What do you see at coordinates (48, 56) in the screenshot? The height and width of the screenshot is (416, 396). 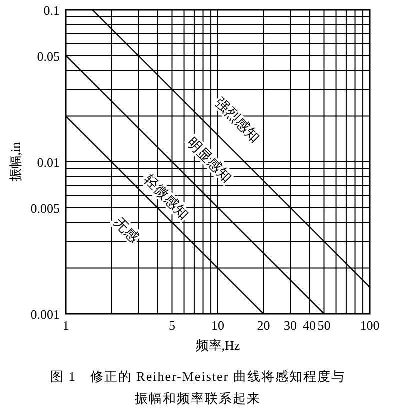 I see `y-tick-label: 0.05` at bounding box center [48, 56].